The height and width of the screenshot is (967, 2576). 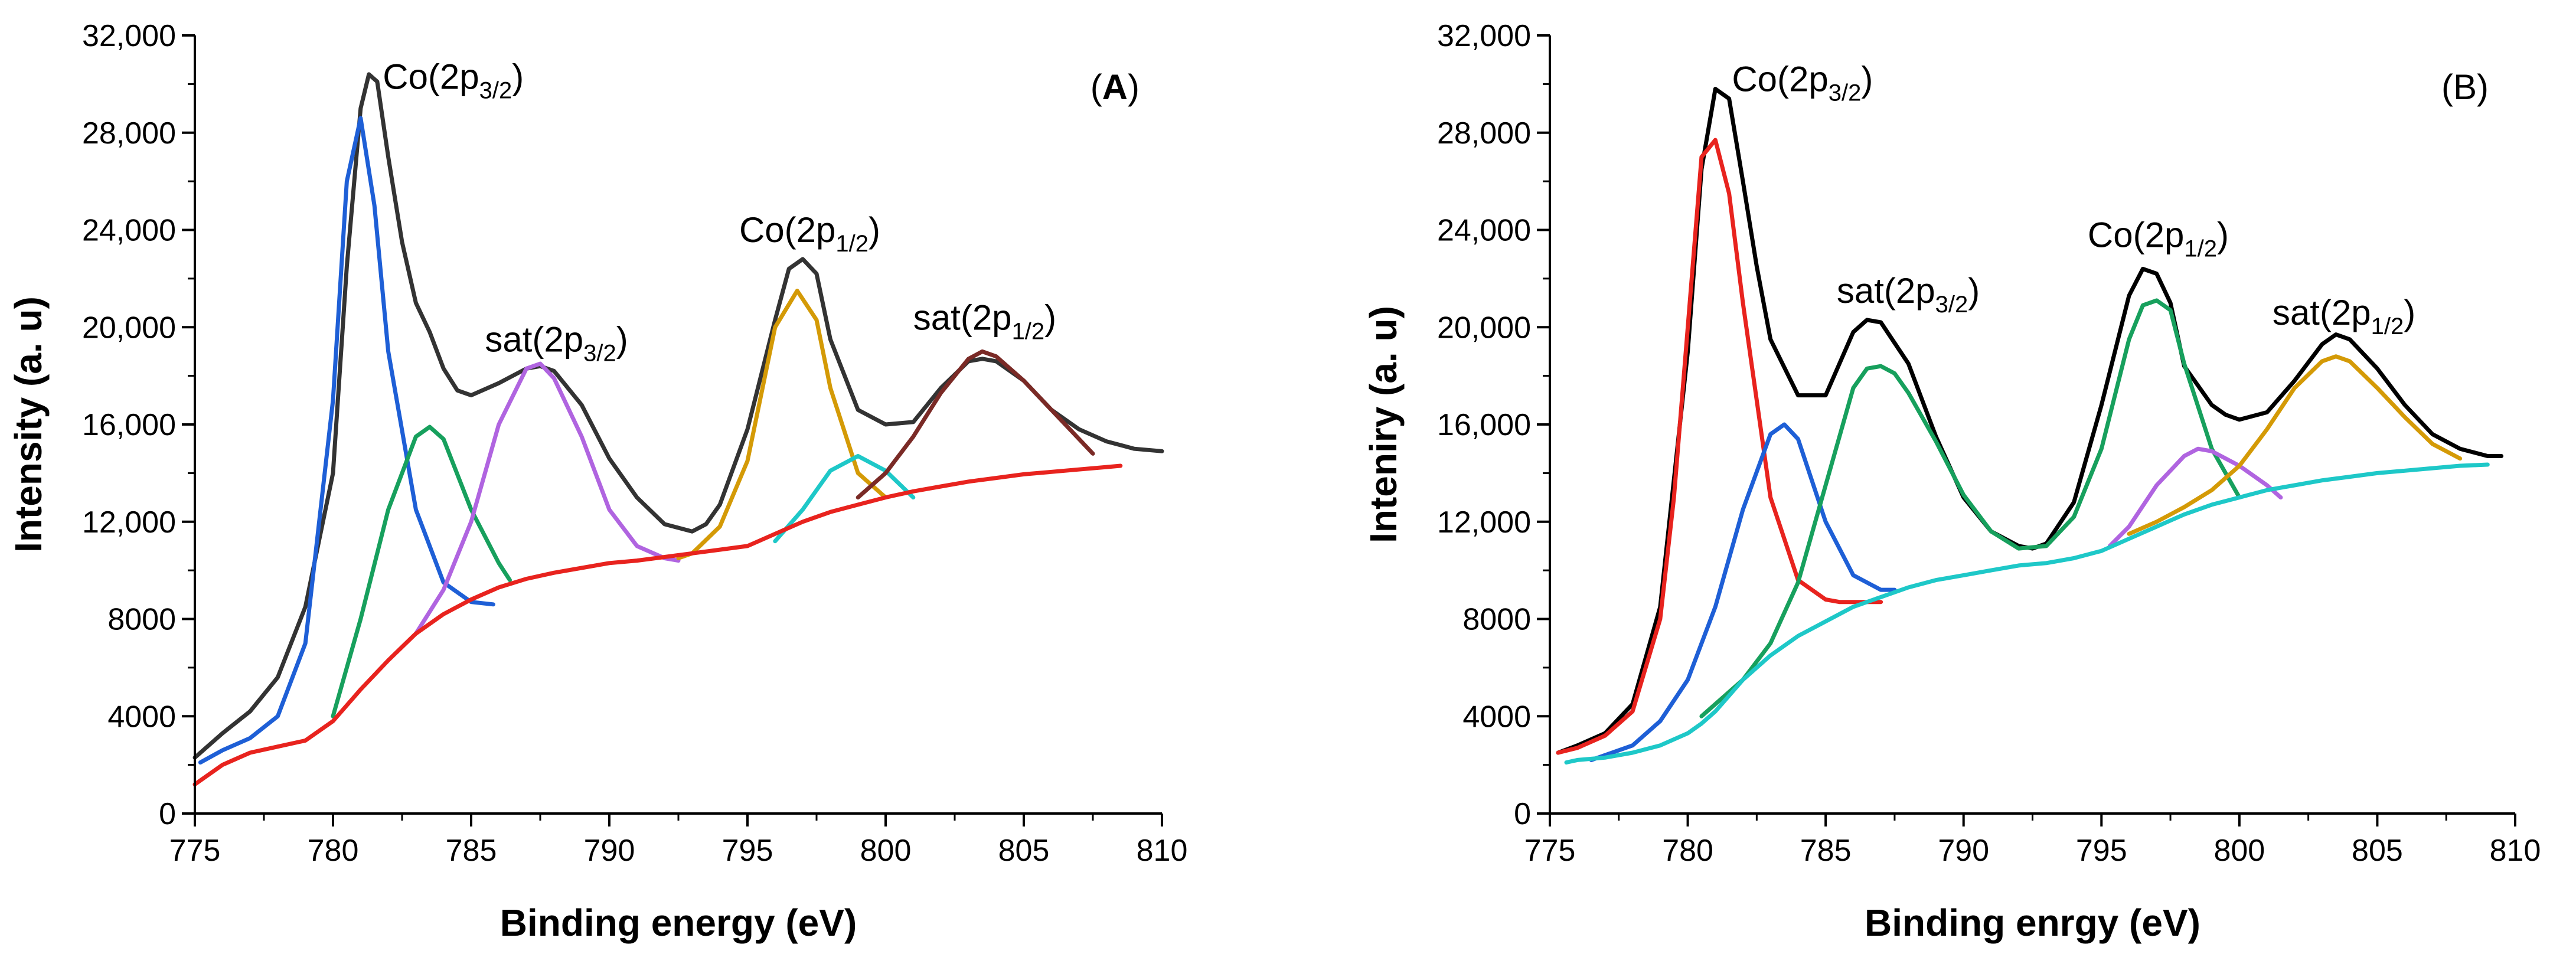 What do you see at coordinates (1550, 851) in the screenshot?
I see `panel-b-x-tick-label: 775` at bounding box center [1550, 851].